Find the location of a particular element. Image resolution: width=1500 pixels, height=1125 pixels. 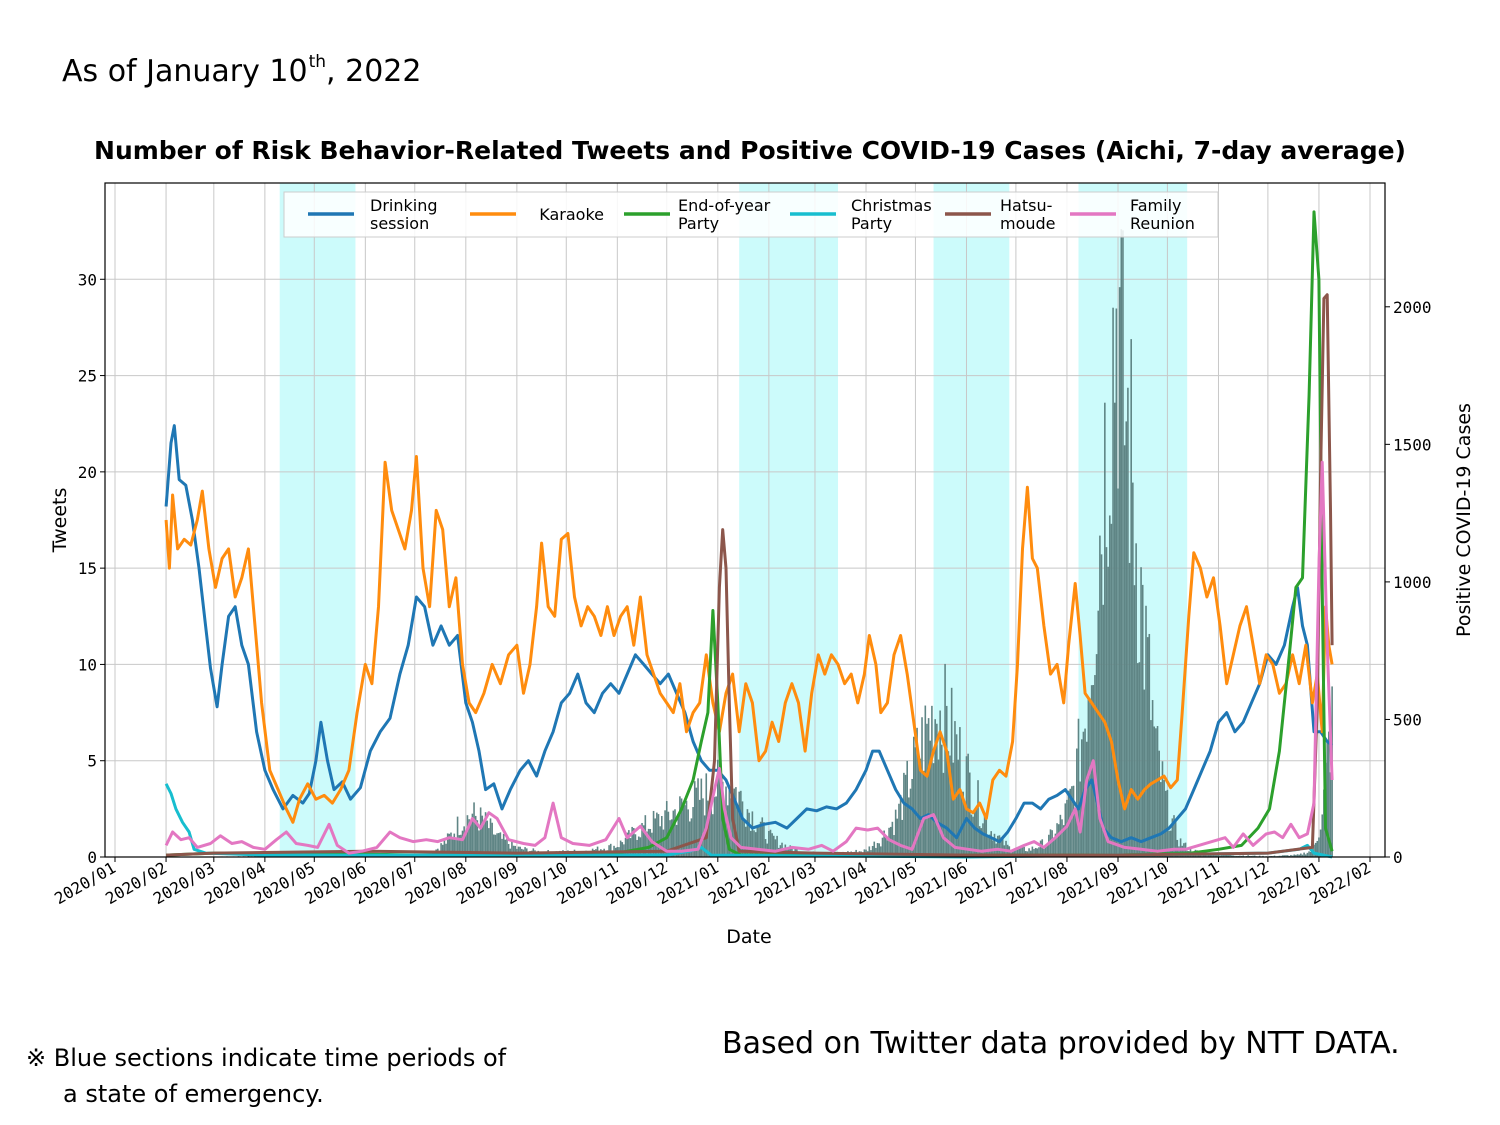

as-of-date: As of January 10th, 2022 is located at coordinates (241, 70).